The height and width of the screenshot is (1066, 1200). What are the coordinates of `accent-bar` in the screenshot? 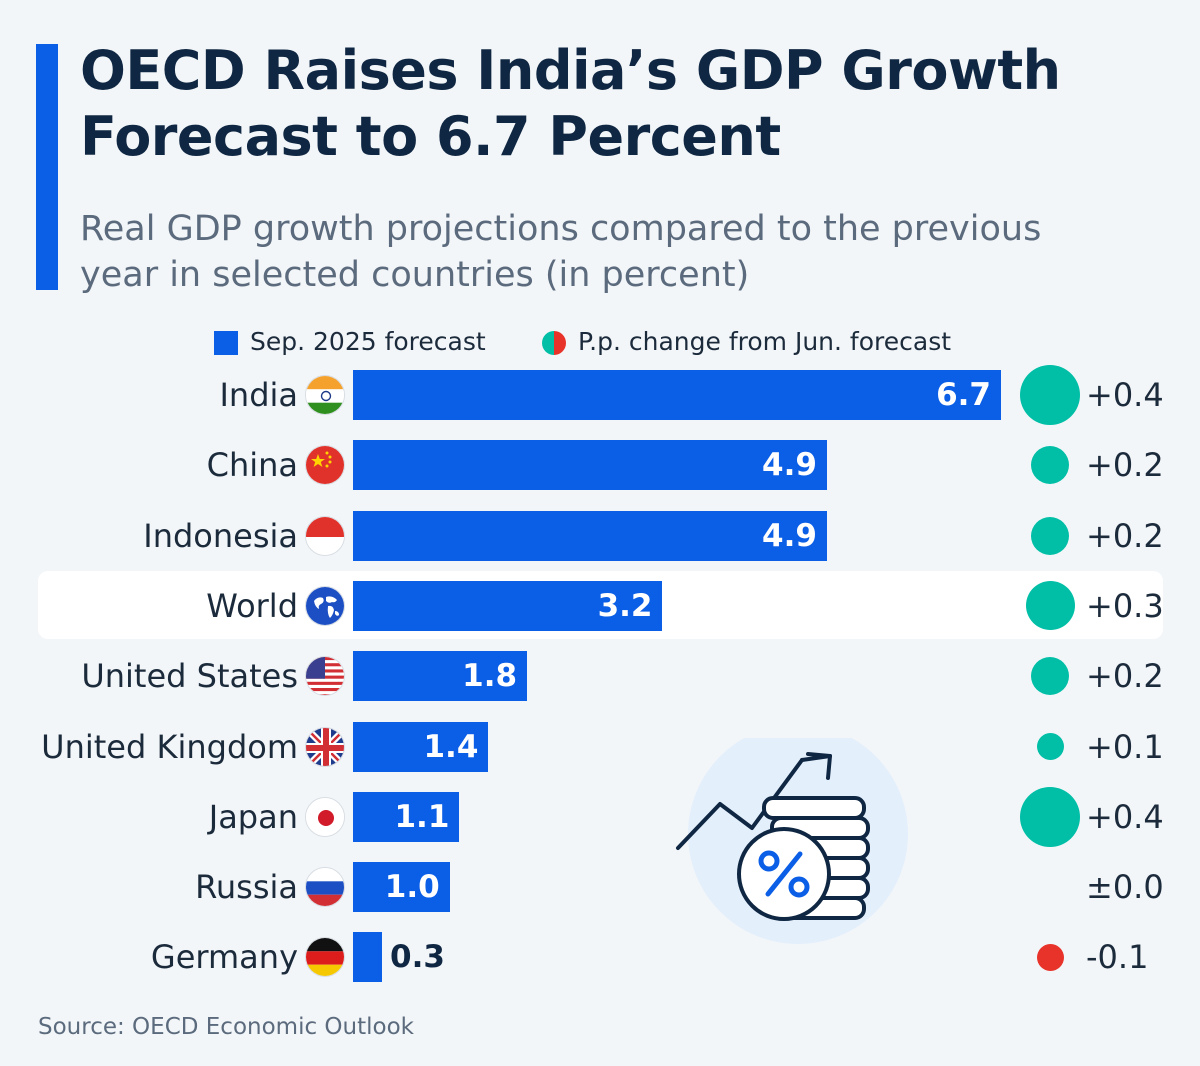 It's located at (47, 167).